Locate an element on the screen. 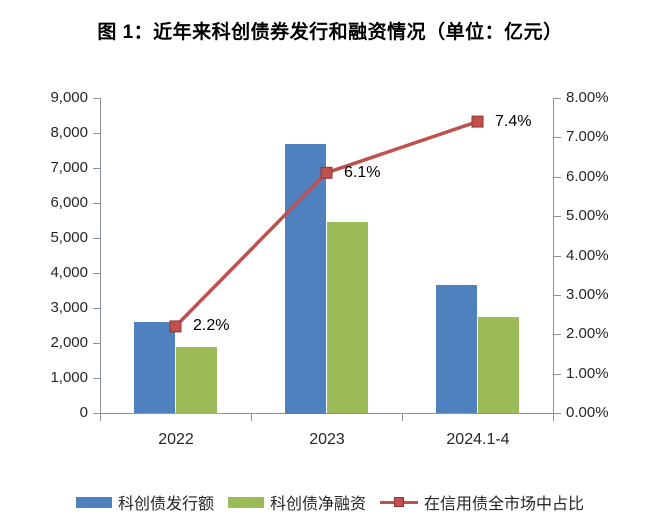 This screenshot has width=660, height=530. line-data-label-2023: 6.1% is located at coordinates (362, 172).